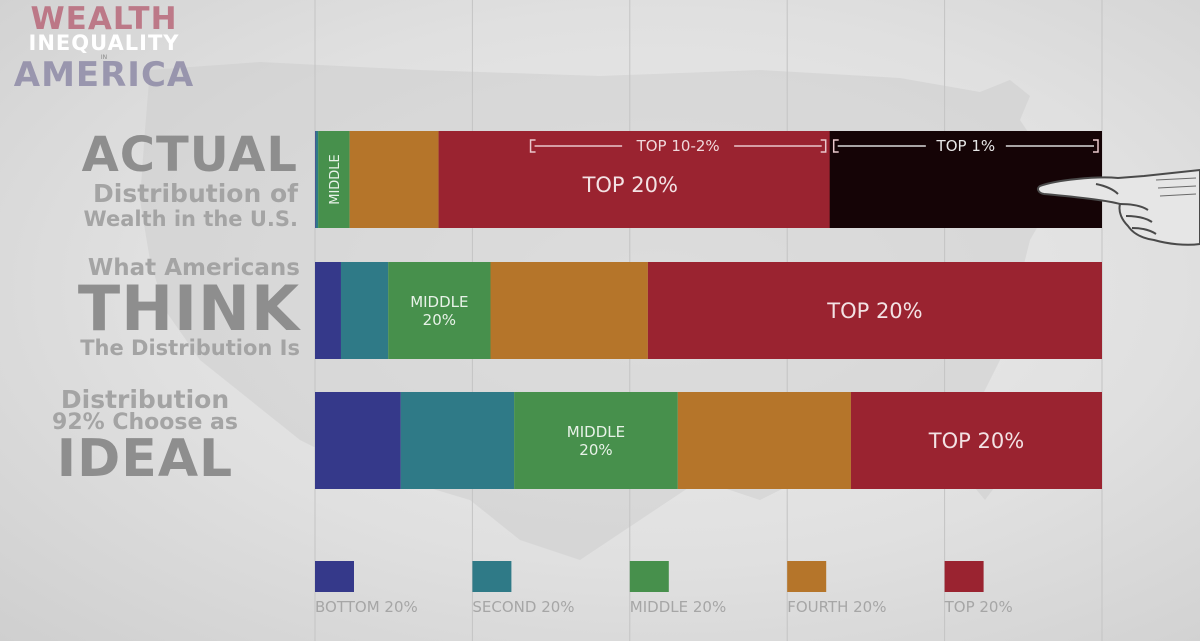  What do you see at coordinates (492, 576) in the screenshot?
I see `legend-swatch-second` at bounding box center [492, 576].